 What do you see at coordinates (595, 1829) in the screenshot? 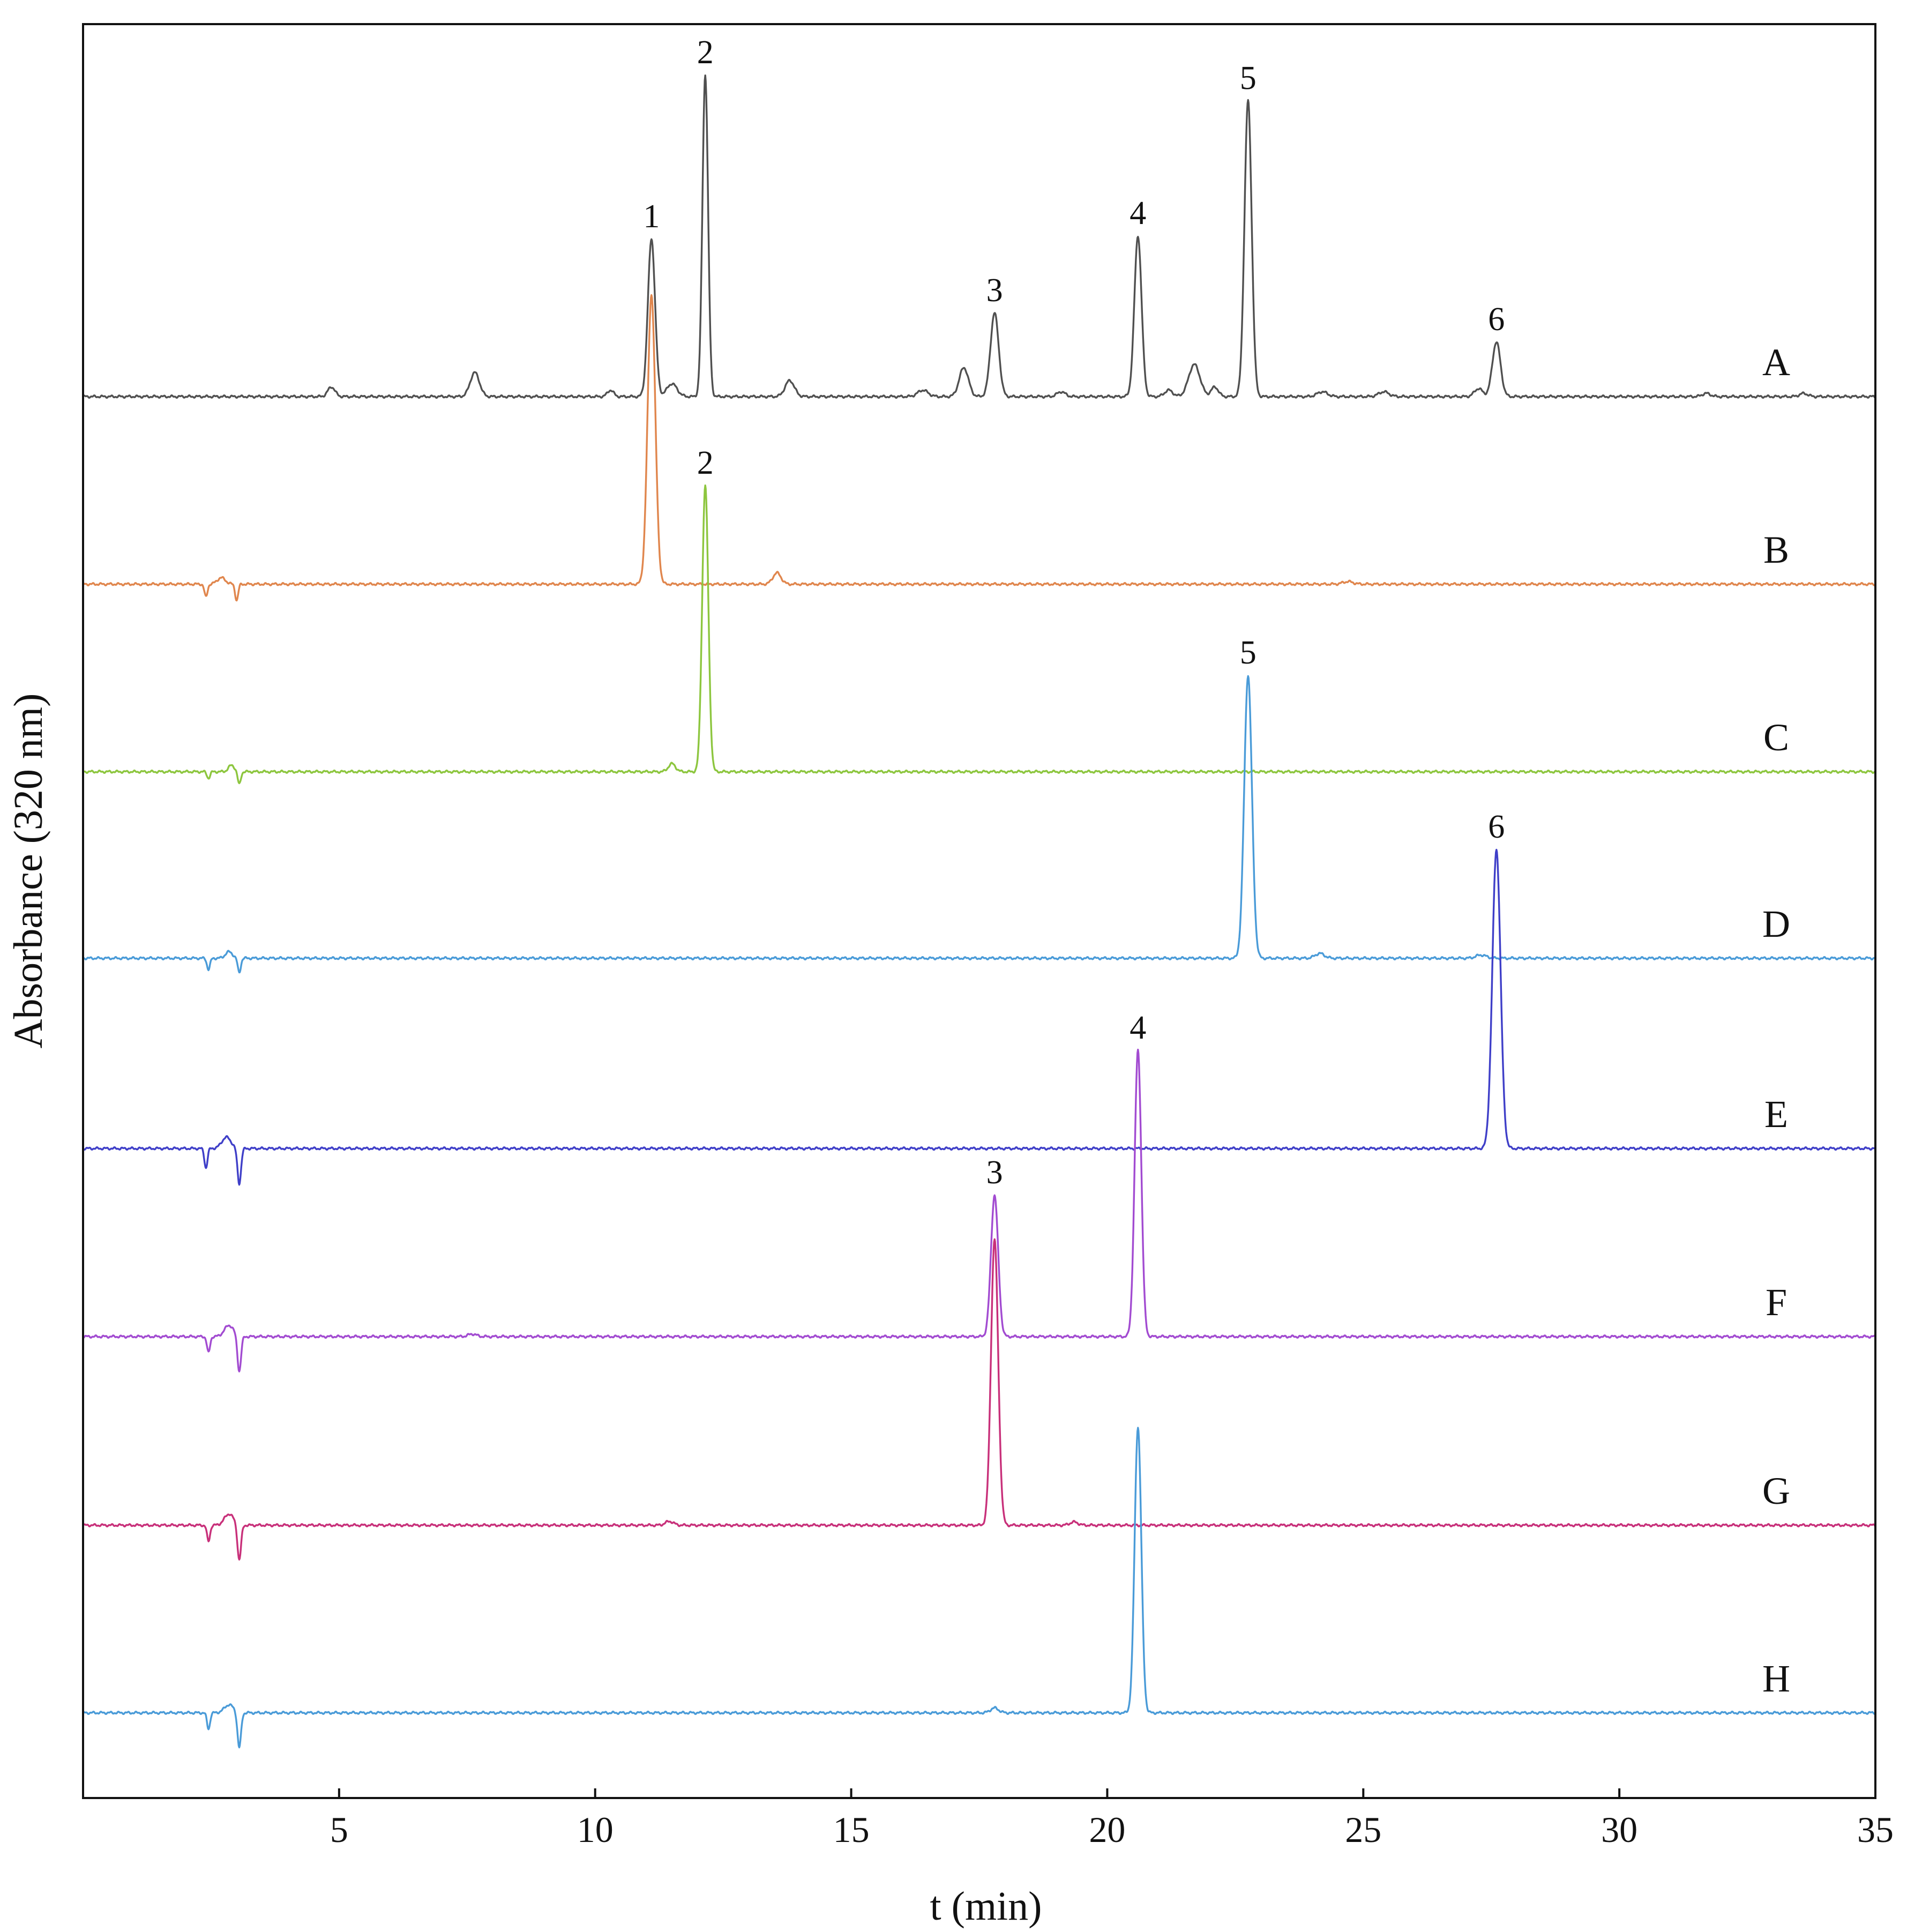
I see `x-tick-label: 10` at bounding box center [595, 1829].